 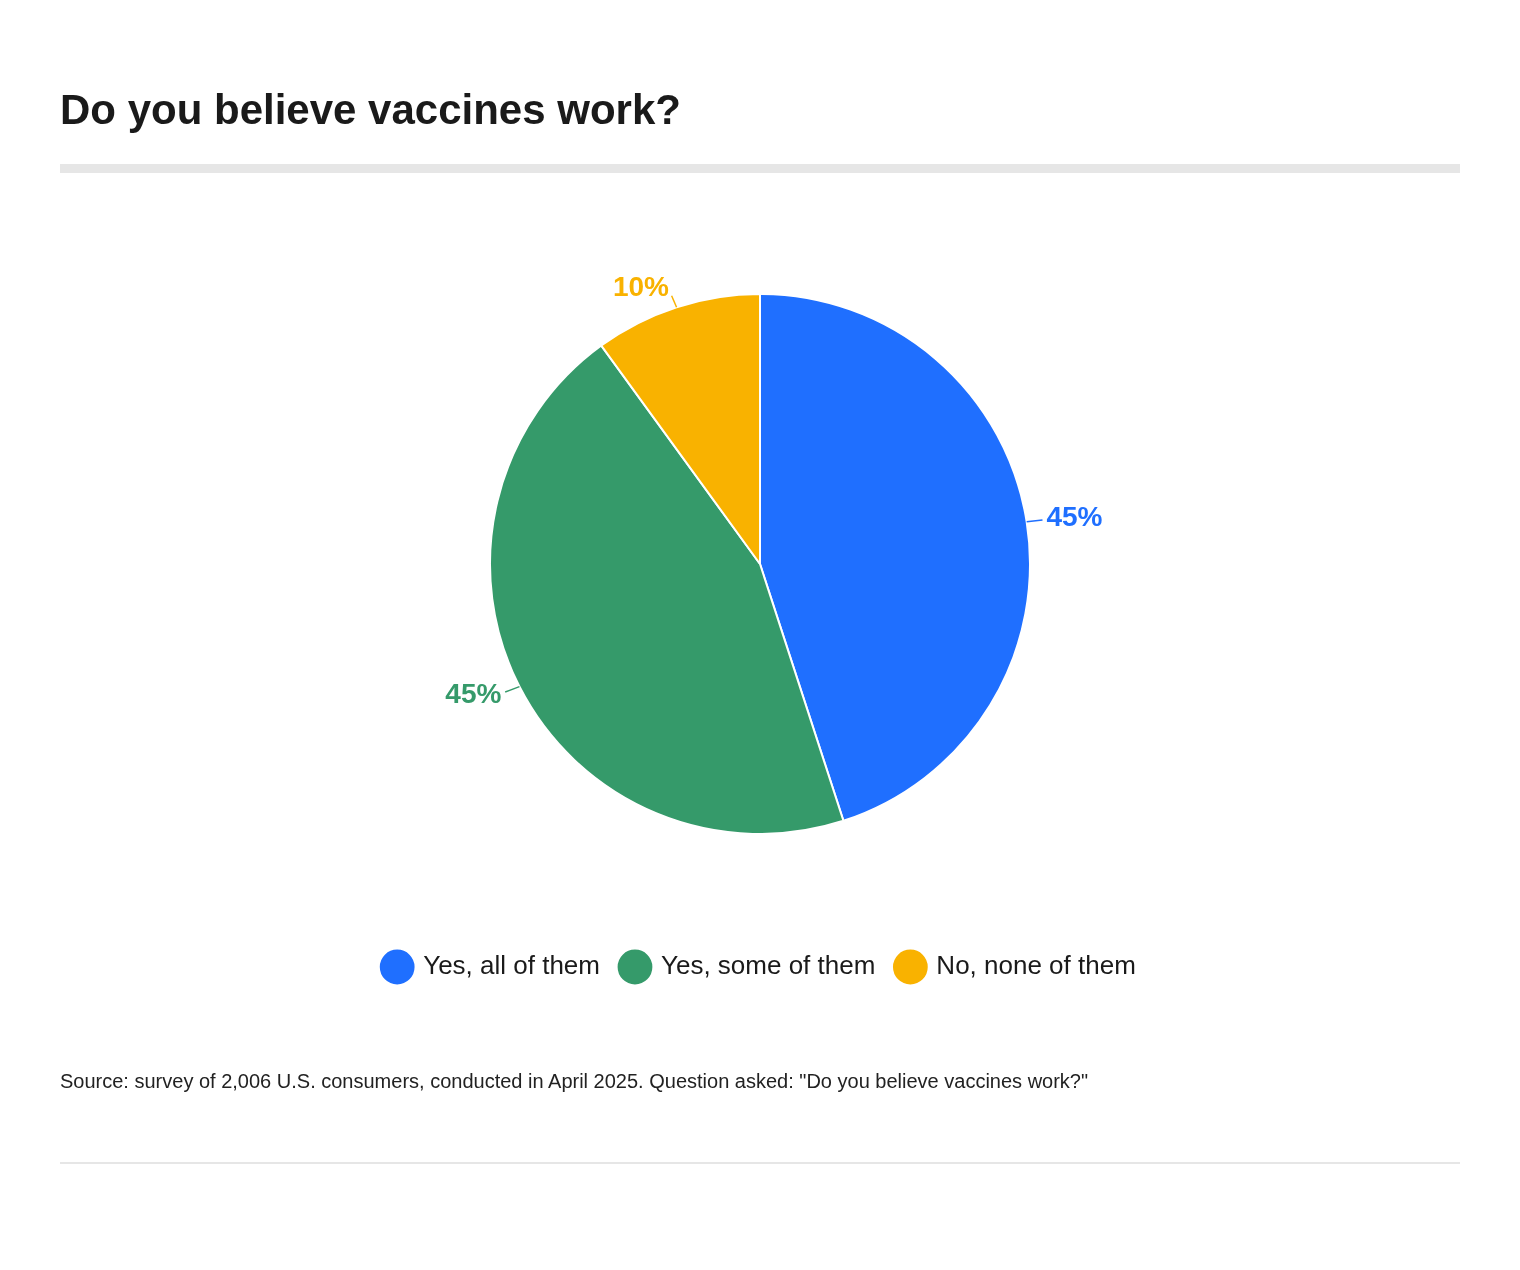 What do you see at coordinates (1036, 965) in the screenshot?
I see `legend-label: No, none of them` at bounding box center [1036, 965].